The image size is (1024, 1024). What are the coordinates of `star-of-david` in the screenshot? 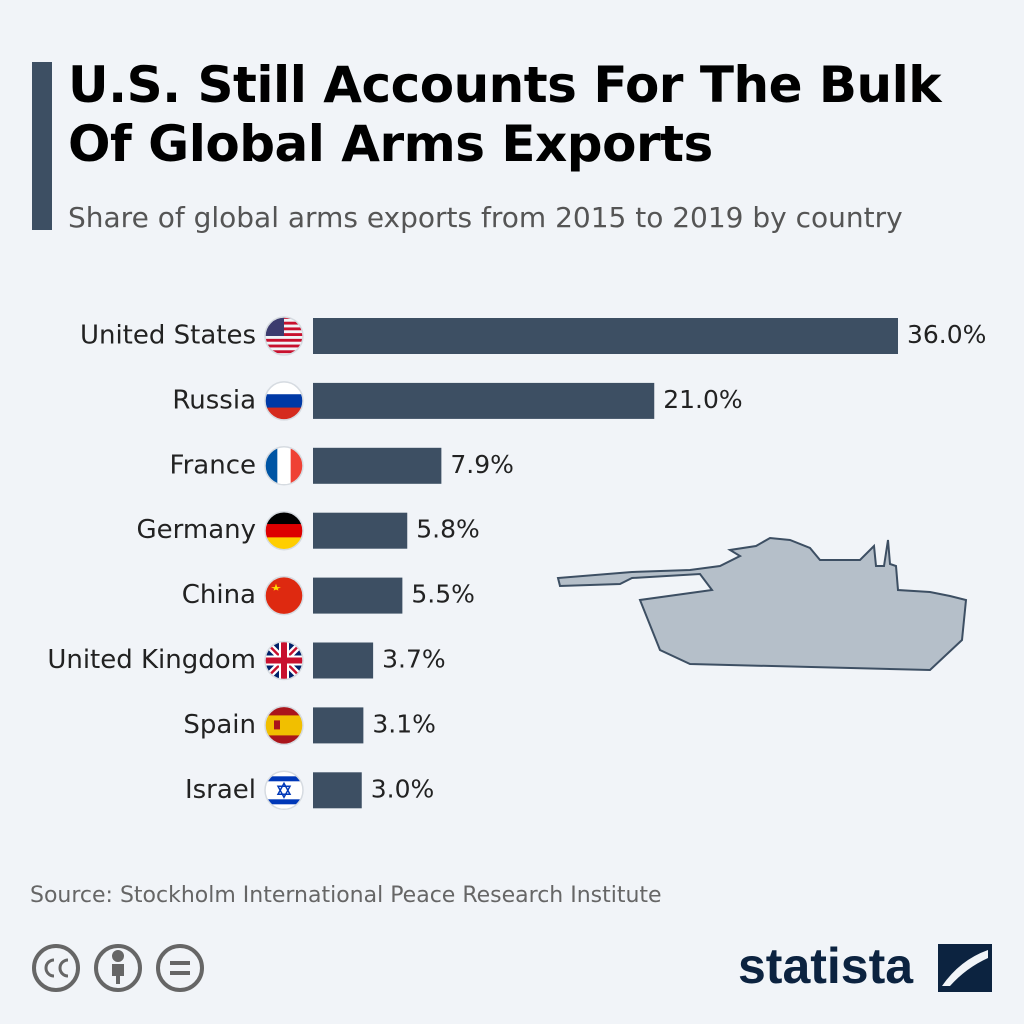 It's located at (284, 790).